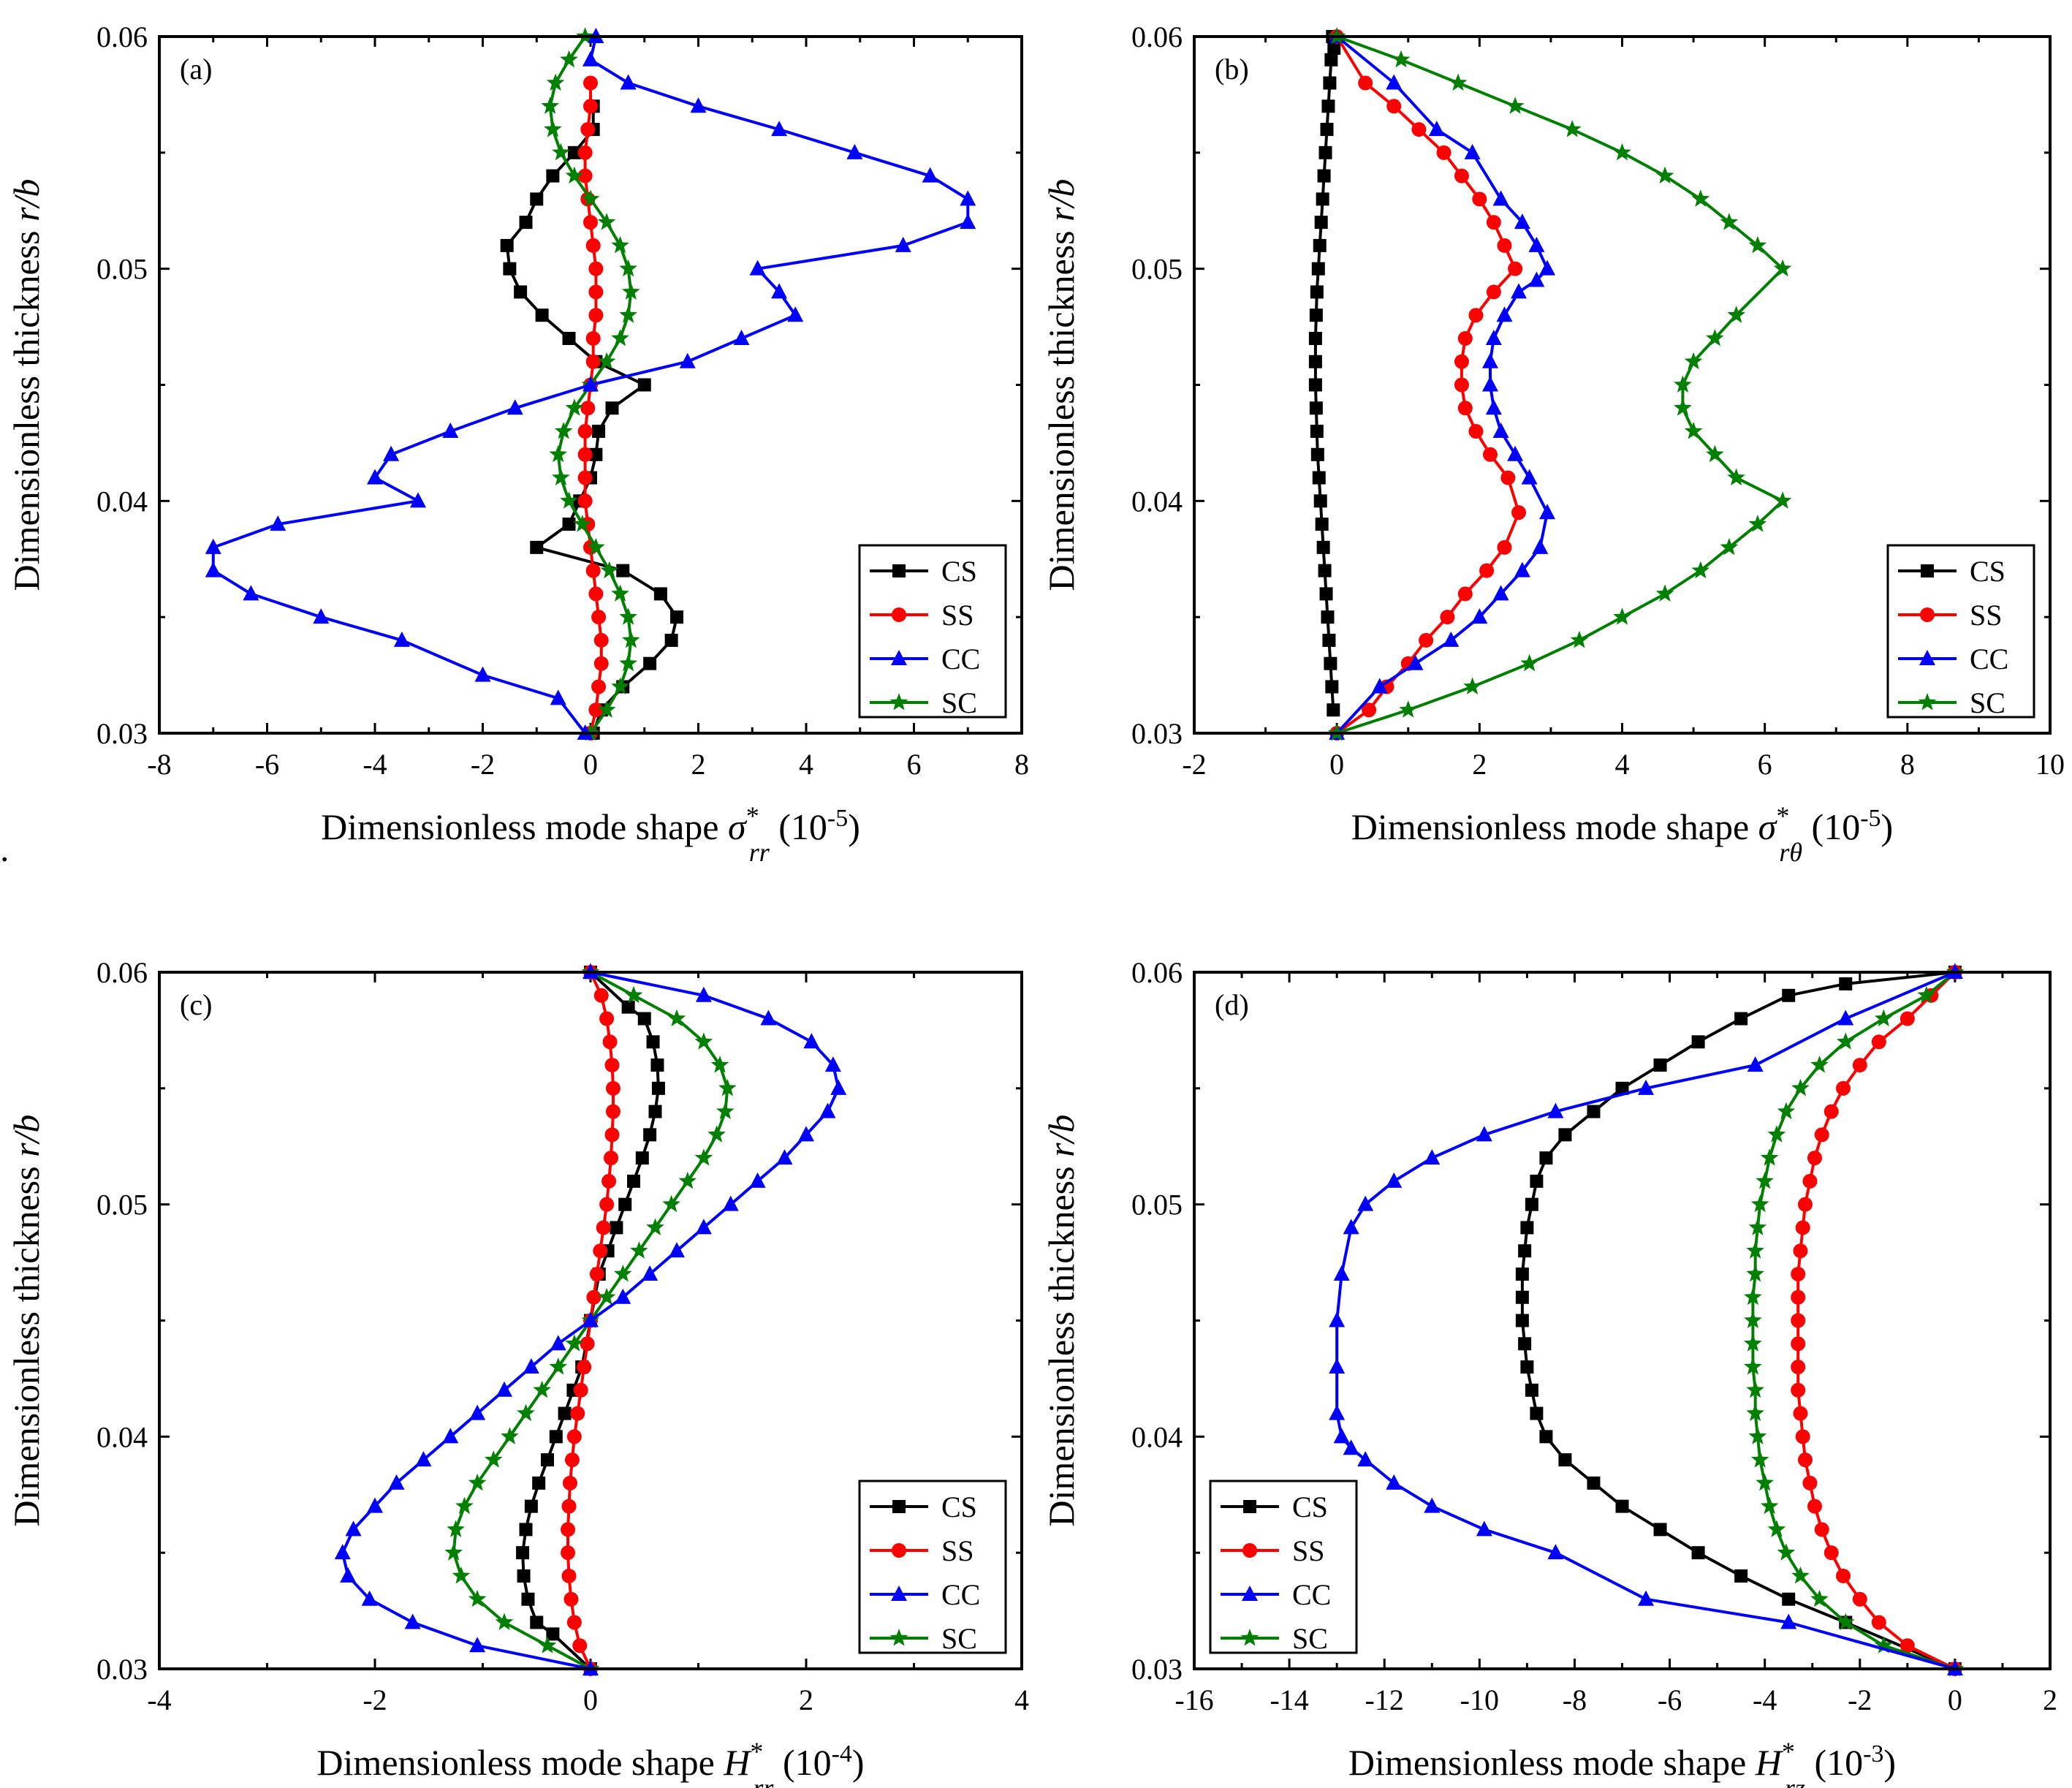 This screenshot has width=2072, height=1788. Describe the element at coordinates (267, 765) in the screenshot. I see `x-tick-label: -6` at that location.